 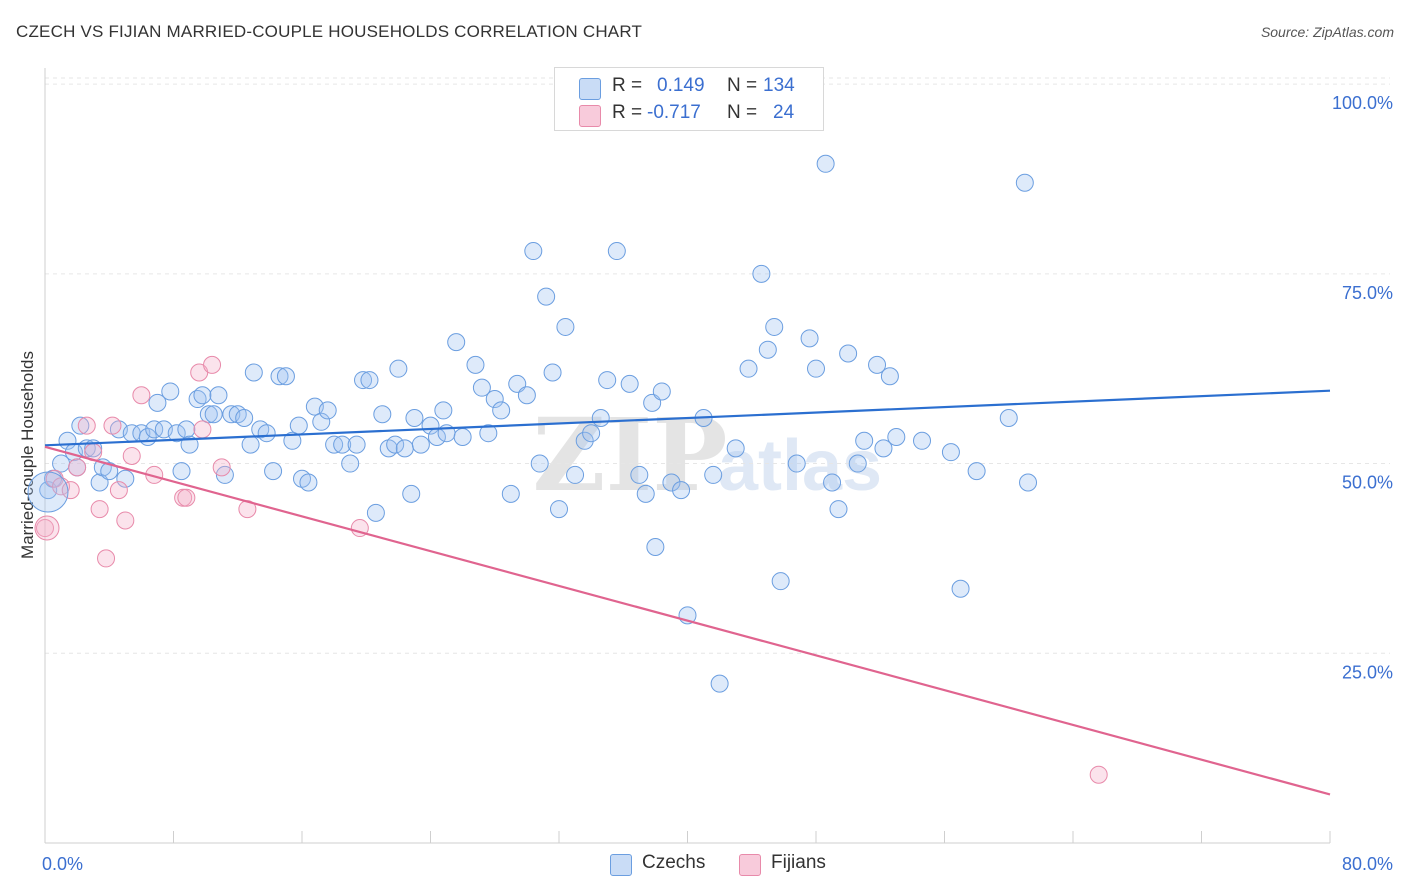 What do you see at coordinates (1367, 293) in the screenshot?
I see `y-tick-label: 75.0%` at bounding box center [1367, 293].